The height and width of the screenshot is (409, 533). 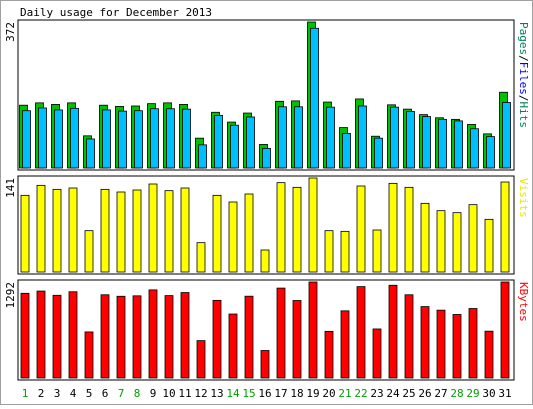 What do you see at coordinates (233, 393) in the screenshot?
I see `x-tick-label-day-14: 14` at bounding box center [233, 393].